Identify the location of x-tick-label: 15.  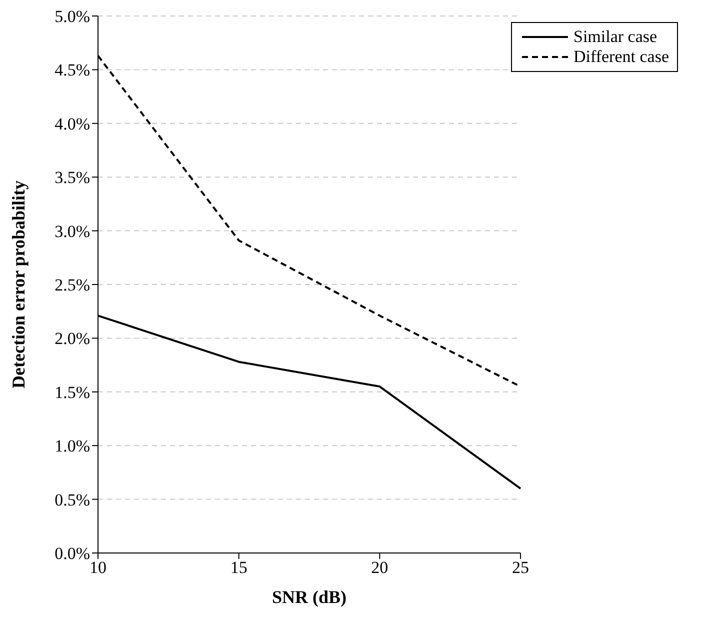
(239, 568).